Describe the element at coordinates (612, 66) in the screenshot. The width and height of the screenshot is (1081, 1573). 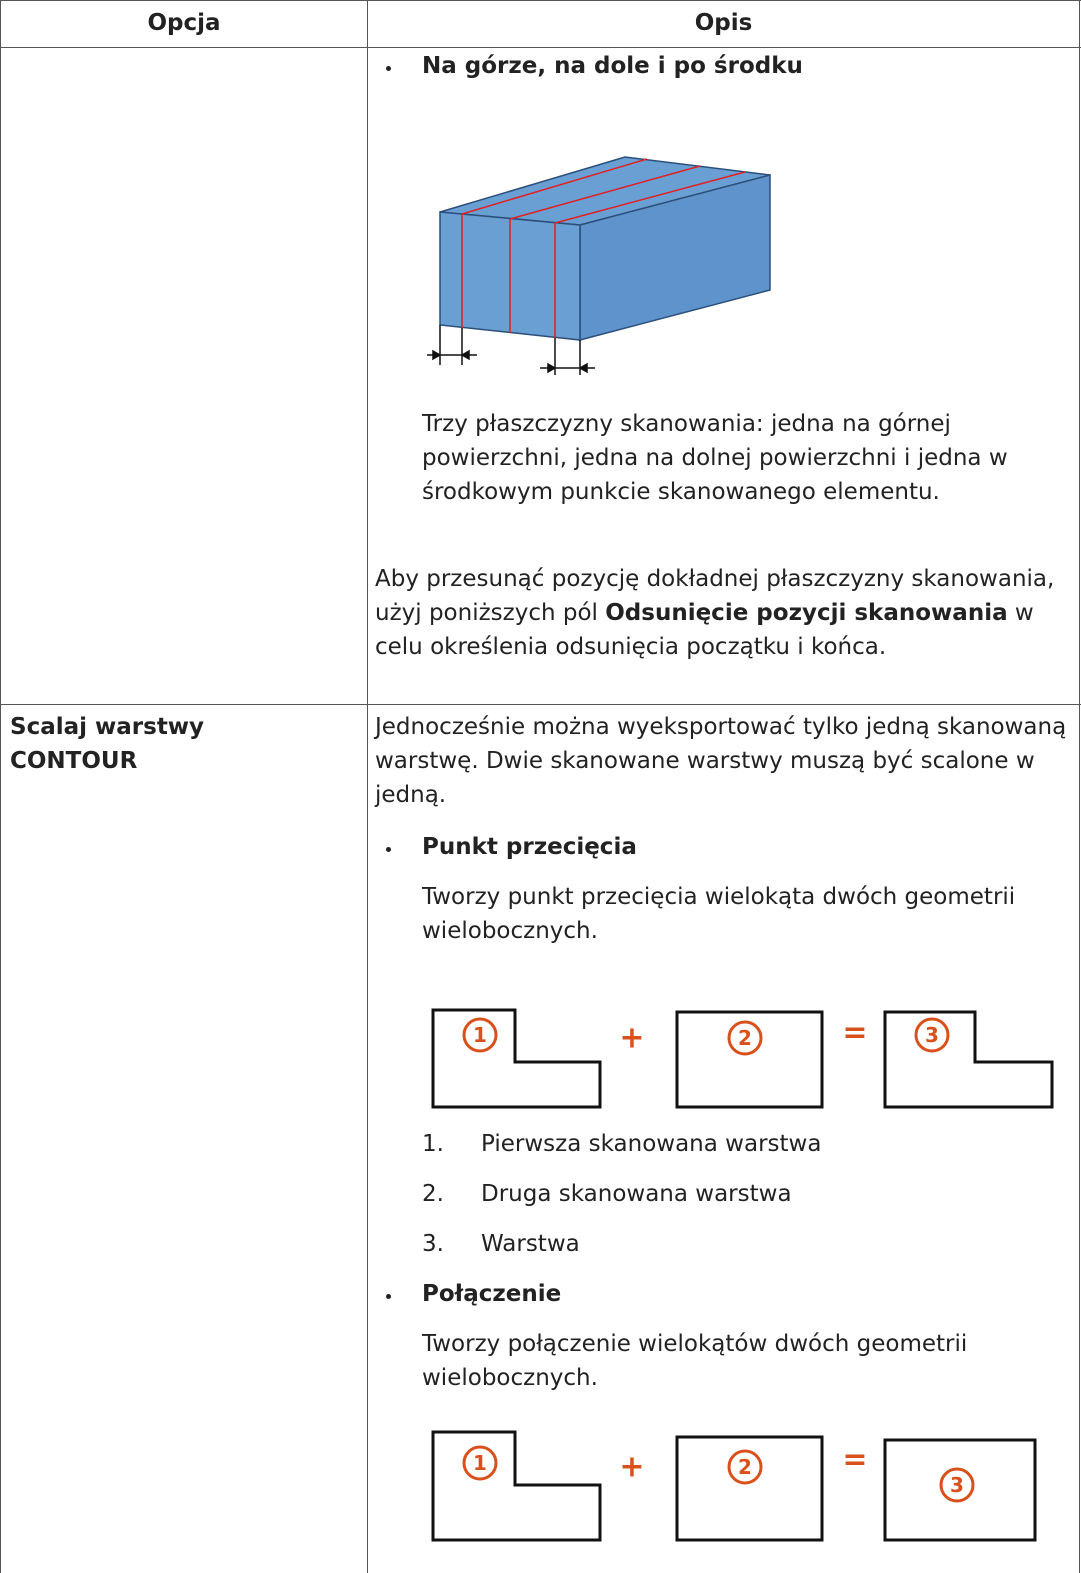
I see `bullet-title: Na górze, na dole i po środku` at that location.